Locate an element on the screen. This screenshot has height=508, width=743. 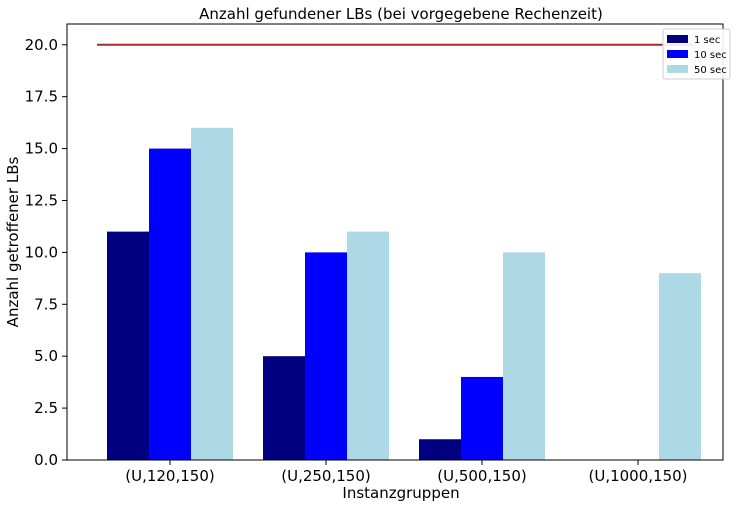
y-tick-label: 20.0 is located at coordinates (41, 45).